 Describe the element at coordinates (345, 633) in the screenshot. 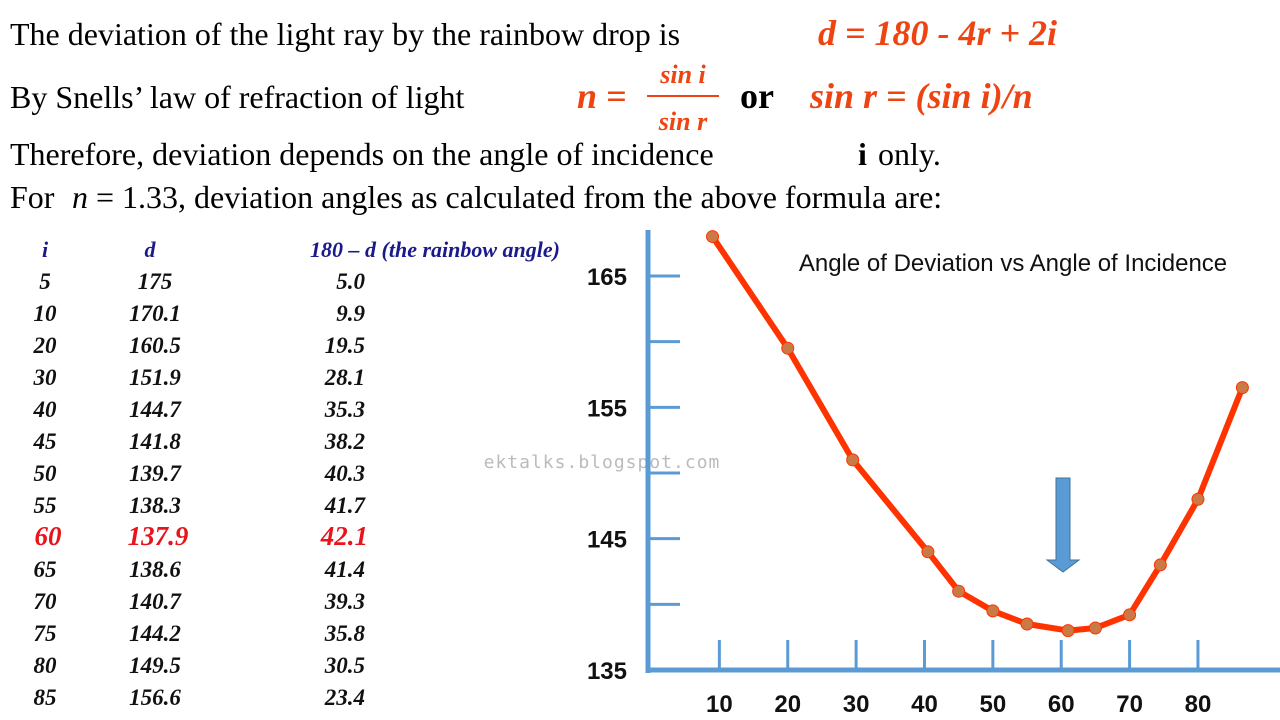

I see `table-cell: 35.8` at that location.